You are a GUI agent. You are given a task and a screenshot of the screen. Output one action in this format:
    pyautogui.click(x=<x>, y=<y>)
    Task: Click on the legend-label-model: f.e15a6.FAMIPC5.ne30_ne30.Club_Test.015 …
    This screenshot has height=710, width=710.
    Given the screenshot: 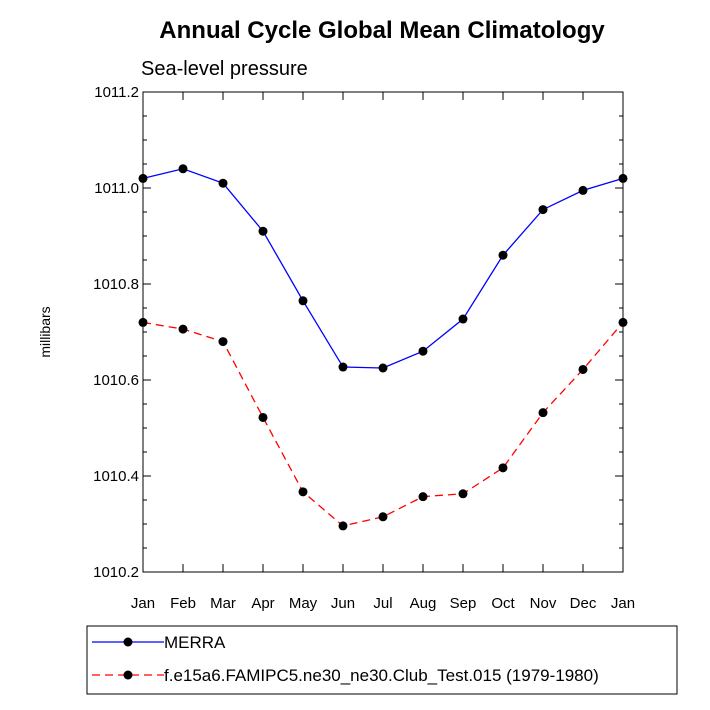 What is the action you would take?
    pyautogui.click(x=381, y=675)
    